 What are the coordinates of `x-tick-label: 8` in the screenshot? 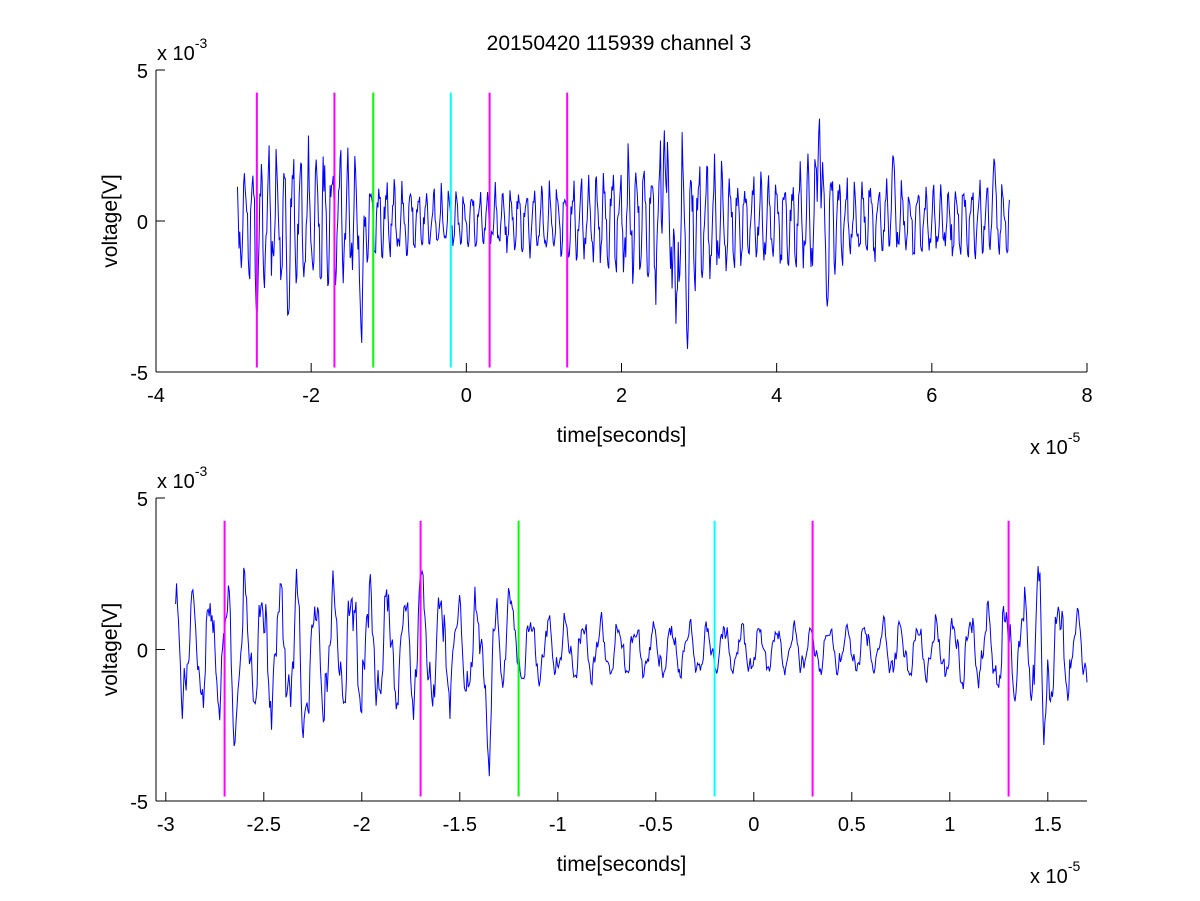 It's located at (1086, 396).